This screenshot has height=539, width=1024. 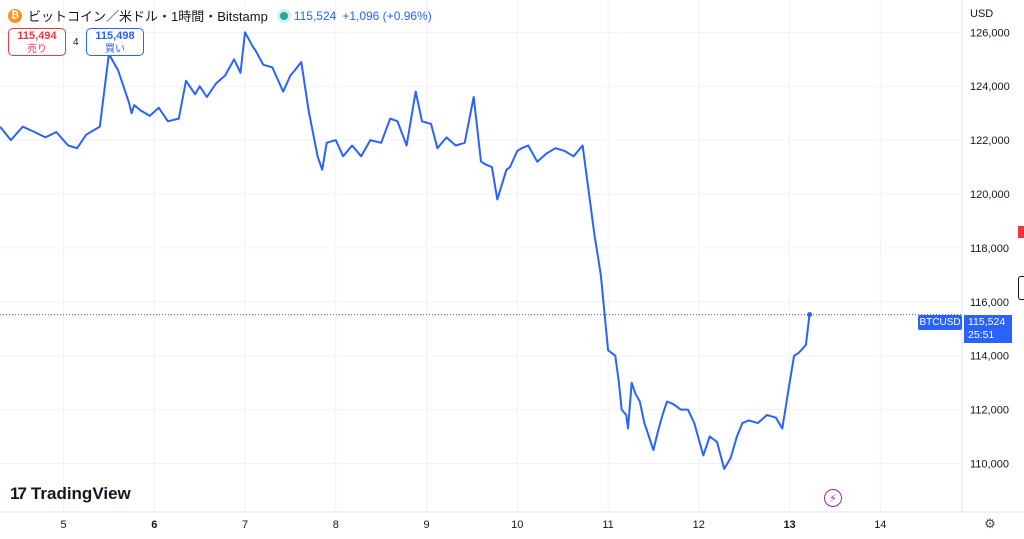 What do you see at coordinates (18, 493) in the screenshot?
I see `tradingview-mark-icon: 17` at bounding box center [18, 493].